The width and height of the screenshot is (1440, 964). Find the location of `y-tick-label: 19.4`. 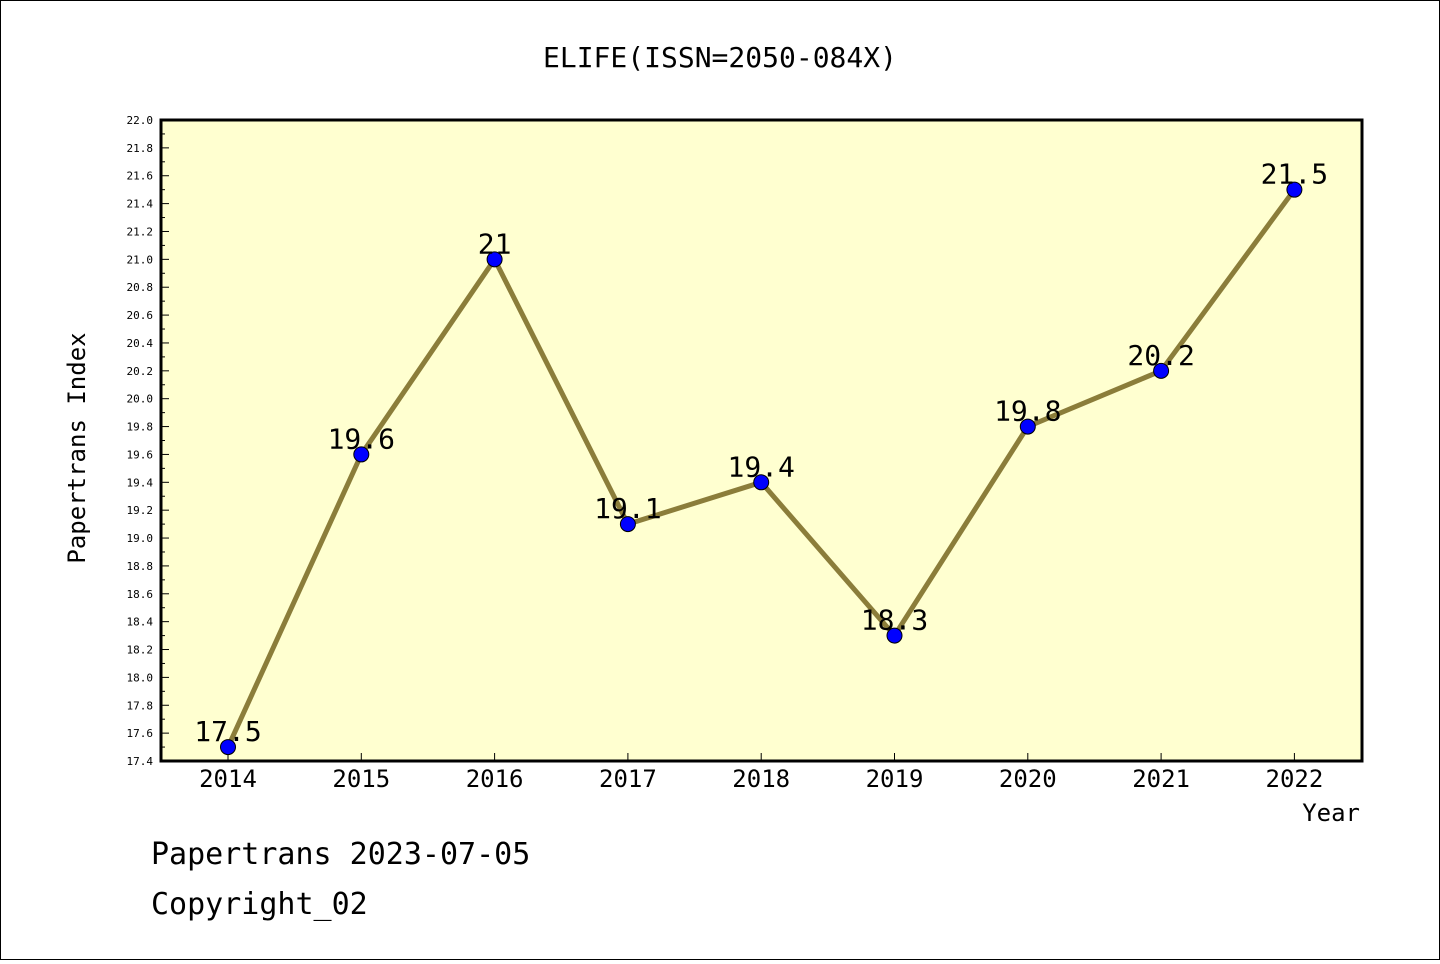

y-tick-label: 19.4 is located at coordinates (140, 482).